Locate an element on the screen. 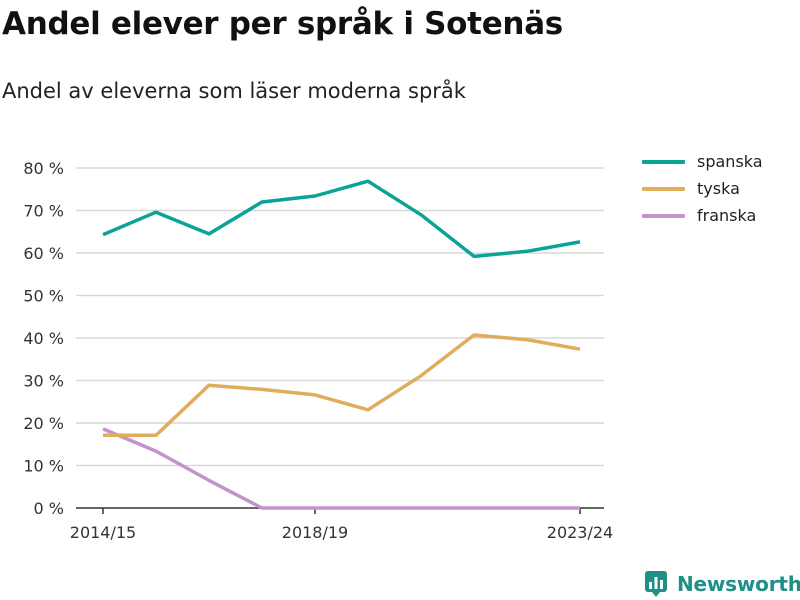  y-tick-label: 20 % is located at coordinates (43, 423).